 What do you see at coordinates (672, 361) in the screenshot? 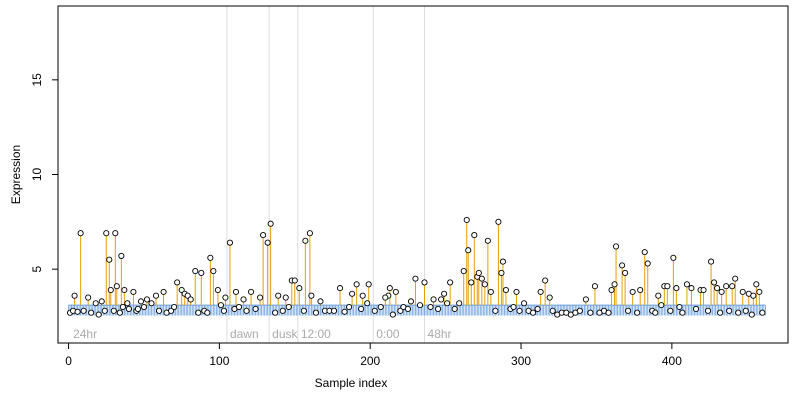
I see `x-tick-label: 400` at bounding box center [672, 361].